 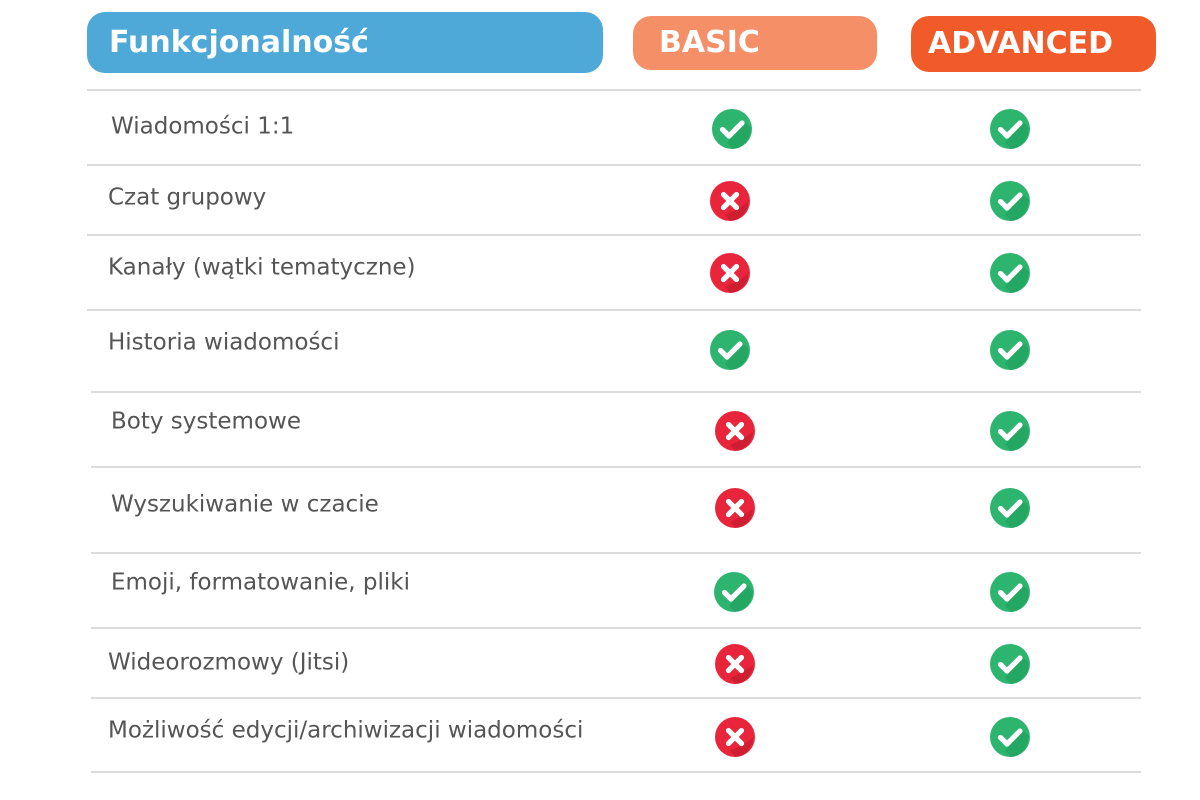 I want to click on feature-label: Kanały (wątki tematyczne), so click(x=262, y=267).